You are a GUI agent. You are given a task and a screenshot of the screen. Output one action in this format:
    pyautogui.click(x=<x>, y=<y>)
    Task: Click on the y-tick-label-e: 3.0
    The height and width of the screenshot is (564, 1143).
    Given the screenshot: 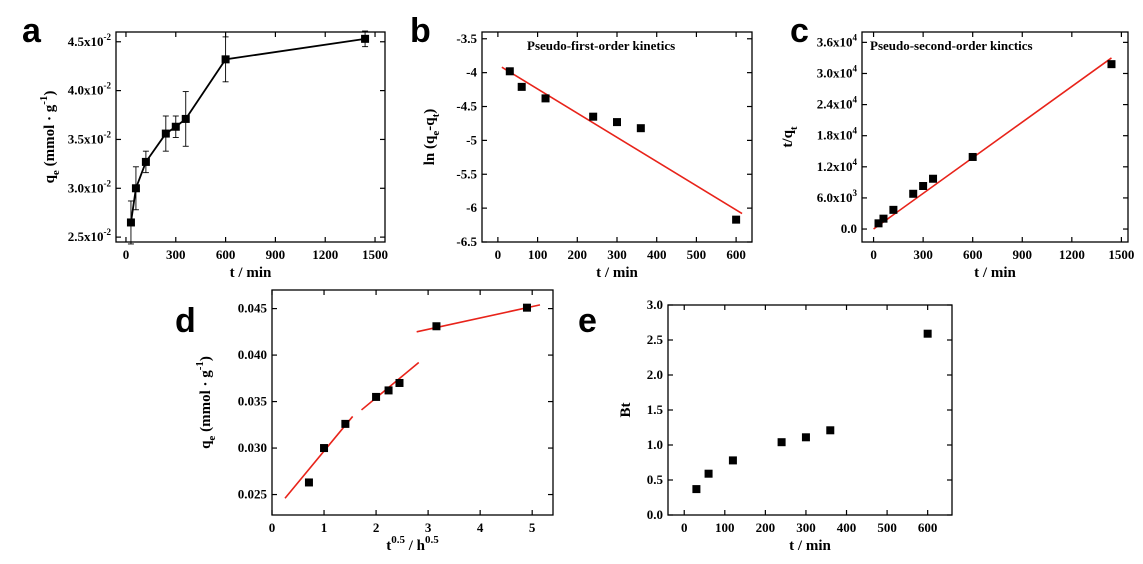 What is the action you would take?
    pyautogui.click(x=655, y=304)
    